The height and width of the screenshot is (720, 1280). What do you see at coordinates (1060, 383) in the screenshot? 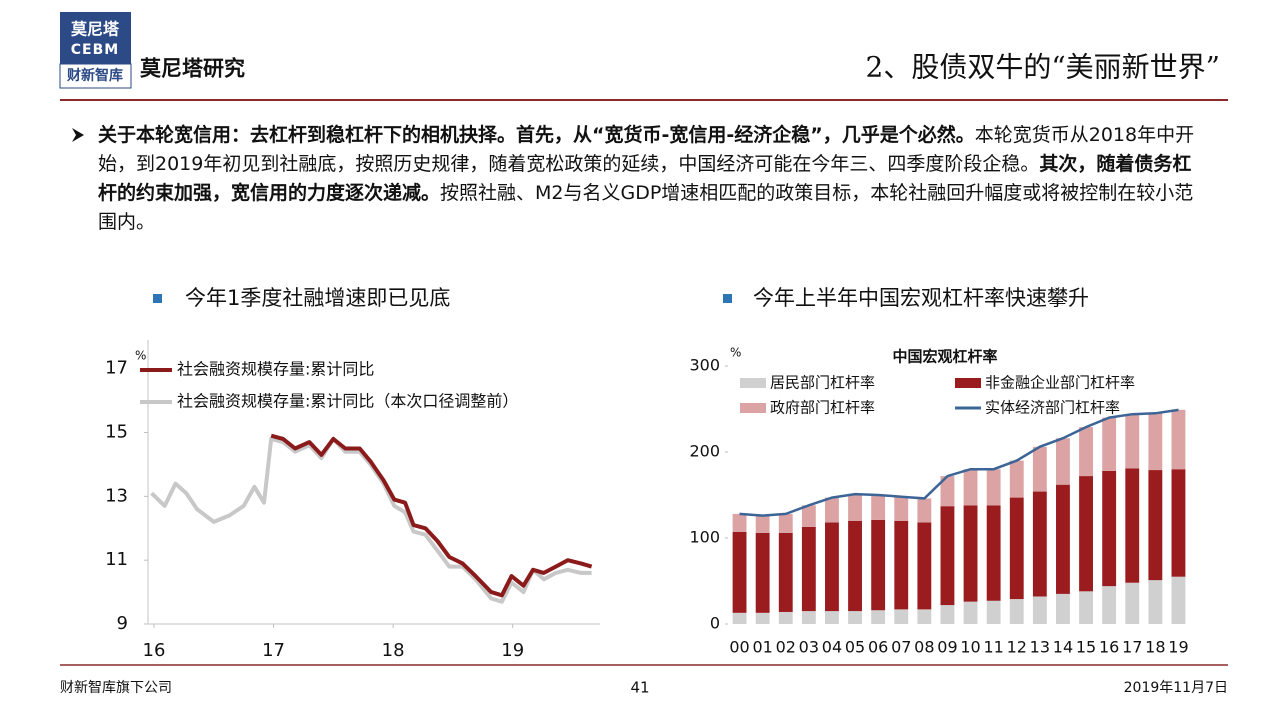
I see `legend-label: 非金融企业部门杠杆率` at bounding box center [1060, 383].